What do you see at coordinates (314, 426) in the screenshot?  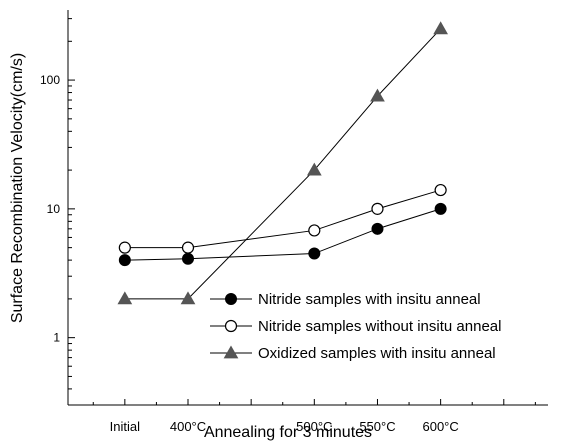 I see `x-tick-label: 500°C` at bounding box center [314, 426].